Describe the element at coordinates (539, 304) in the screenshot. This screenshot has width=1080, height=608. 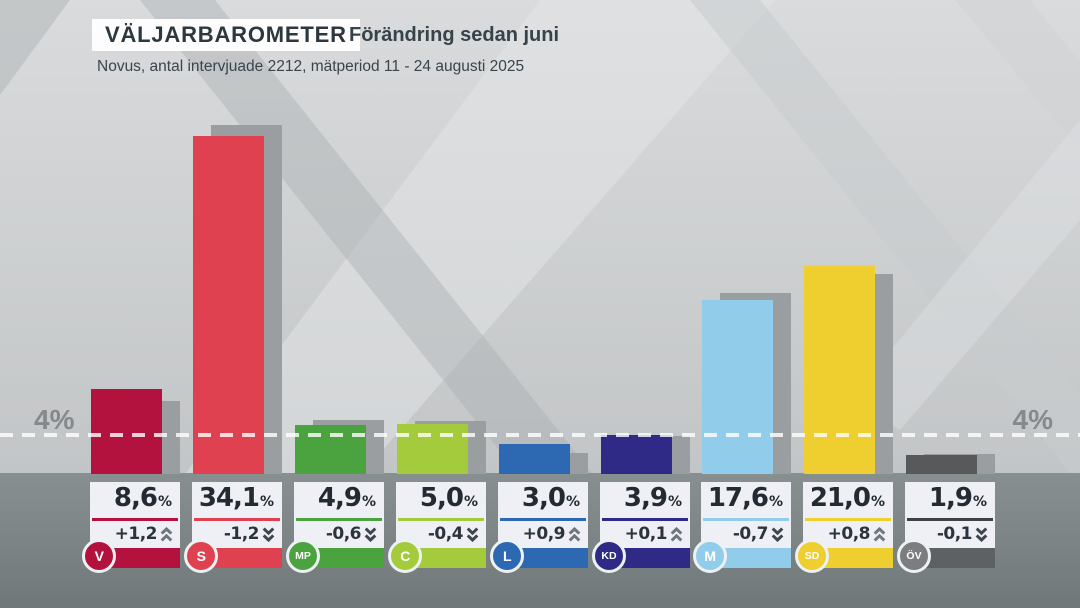
I see `party-group-L: 3,0% +0,9 L` at that location.